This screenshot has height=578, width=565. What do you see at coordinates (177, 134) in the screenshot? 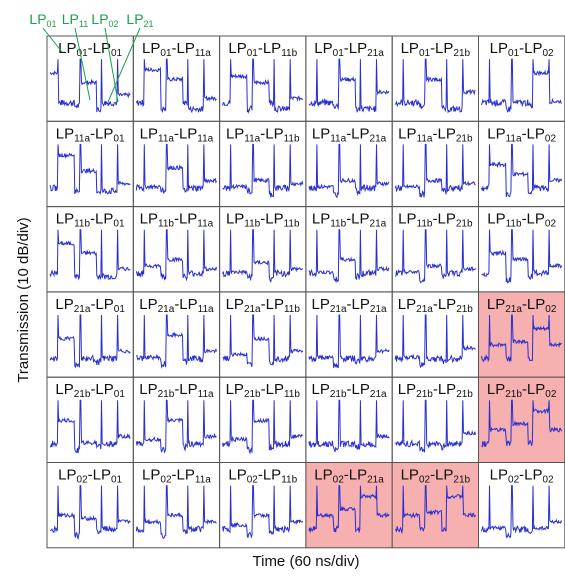
I see `panel-title: LP11a-LP11a` at bounding box center [177, 134].